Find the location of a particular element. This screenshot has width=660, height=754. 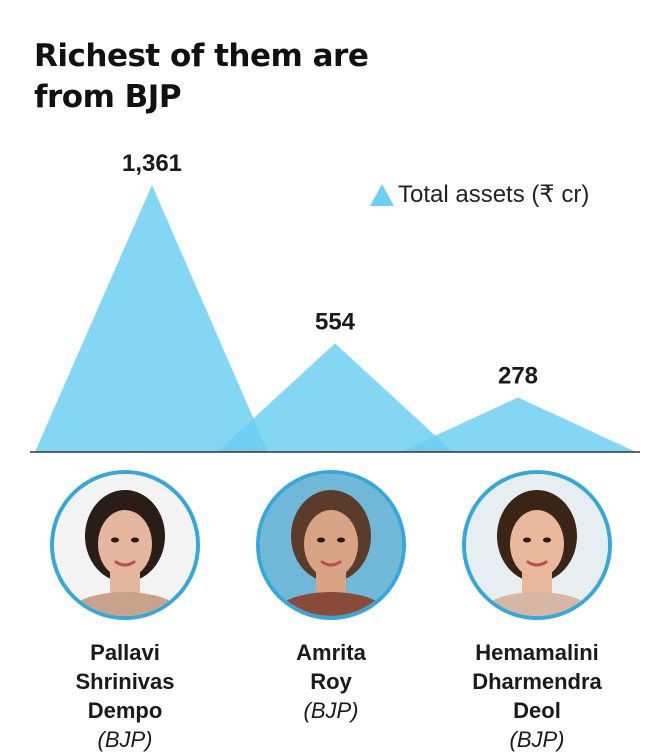

person-card-pallavi-dempo: Pallavi Shrinivas Dempo (BJP) is located at coordinates (125, 612).